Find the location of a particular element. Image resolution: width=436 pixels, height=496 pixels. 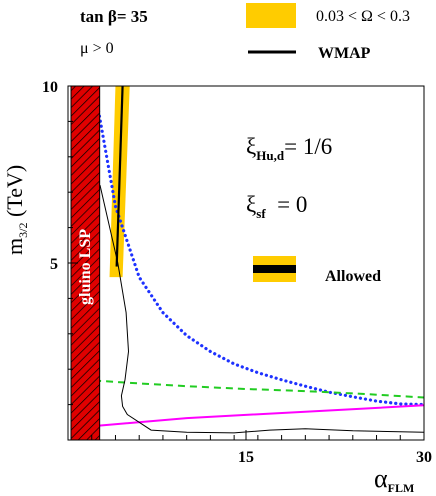

x-tick-label-30: 30 is located at coordinates (424, 457).